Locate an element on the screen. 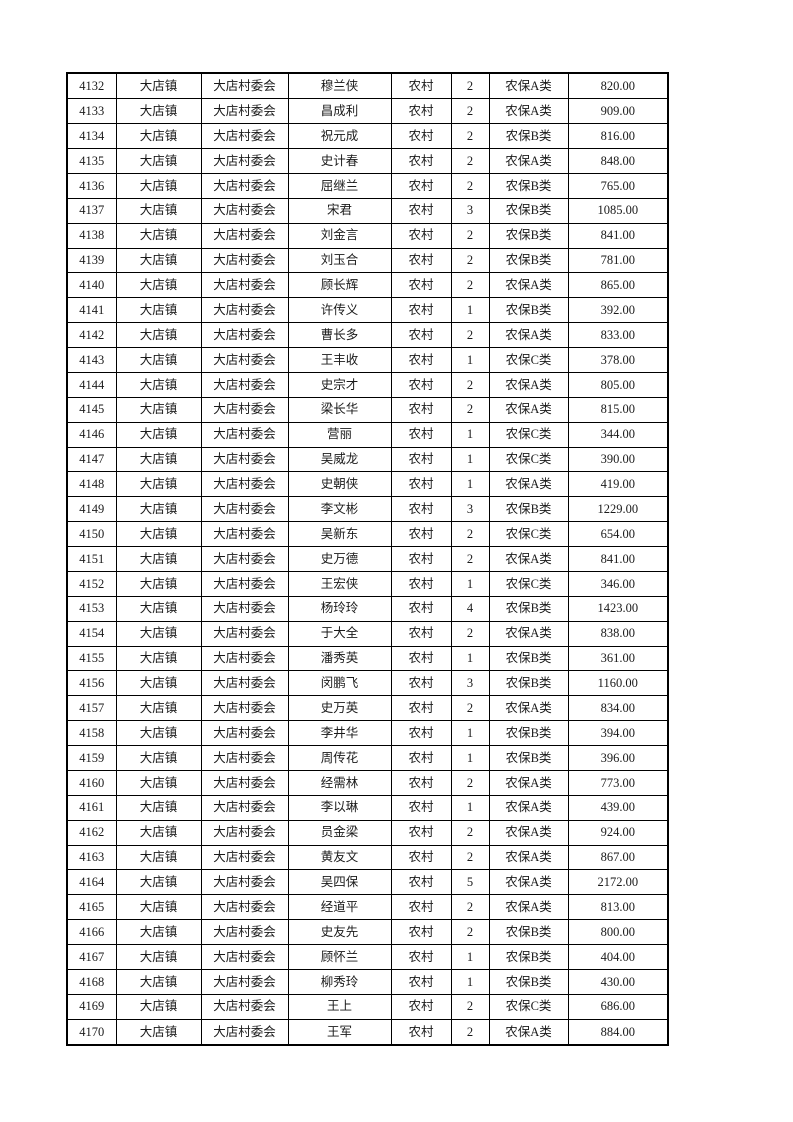 This screenshot has height=1122, width=793. cell-amount: 394.00 is located at coordinates (618, 733).